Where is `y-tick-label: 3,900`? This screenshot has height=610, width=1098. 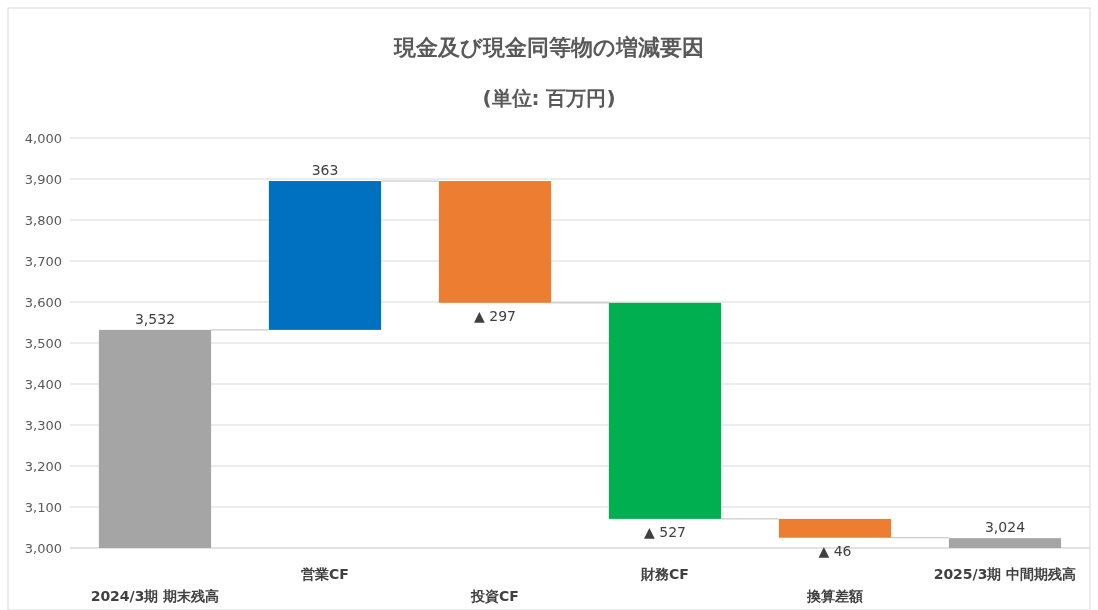 y-tick-label: 3,900 is located at coordinates (43, 179).